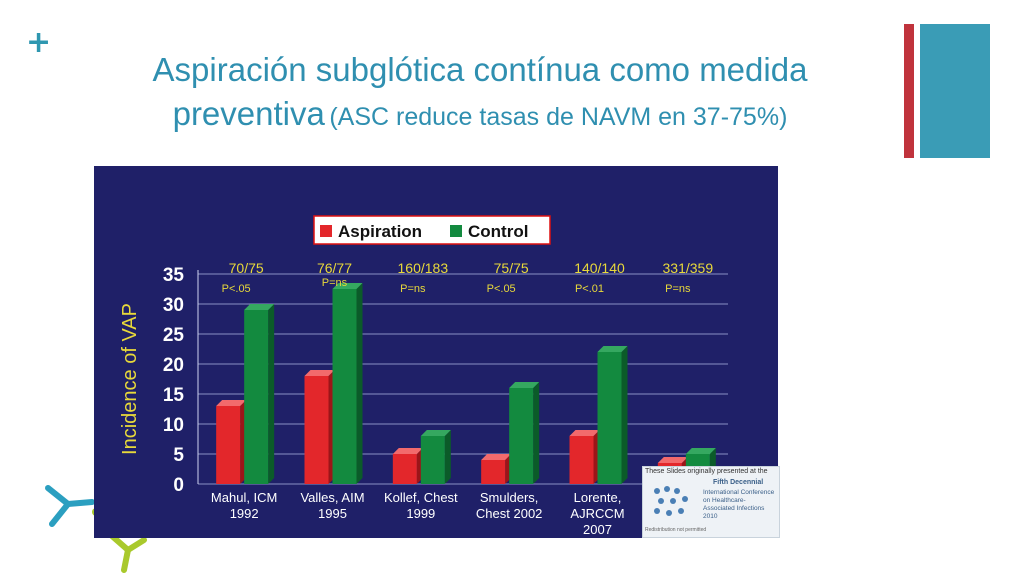 This screenshot has height=576, width=1024. What do you see at coordinates (248, 113) in the screenshot?
I see `title-line-2-main: preventiva` at bounding box center [248, 113].